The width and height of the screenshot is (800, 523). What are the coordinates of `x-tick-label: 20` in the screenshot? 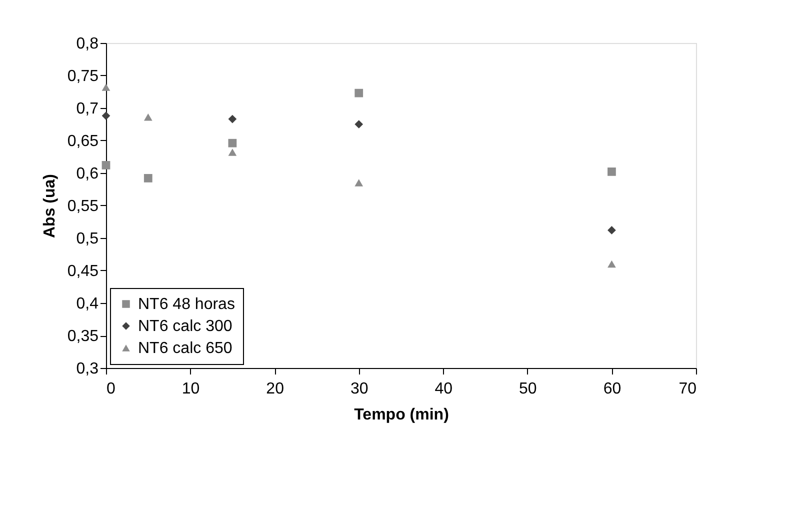 It's located at (275, 389).